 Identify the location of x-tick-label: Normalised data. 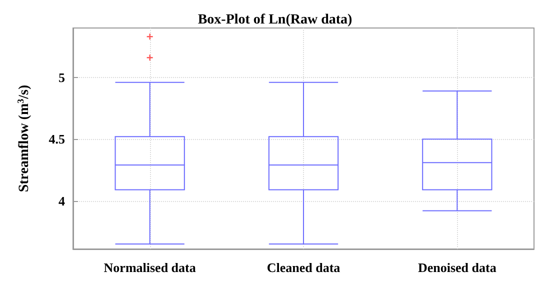
(150, 267).